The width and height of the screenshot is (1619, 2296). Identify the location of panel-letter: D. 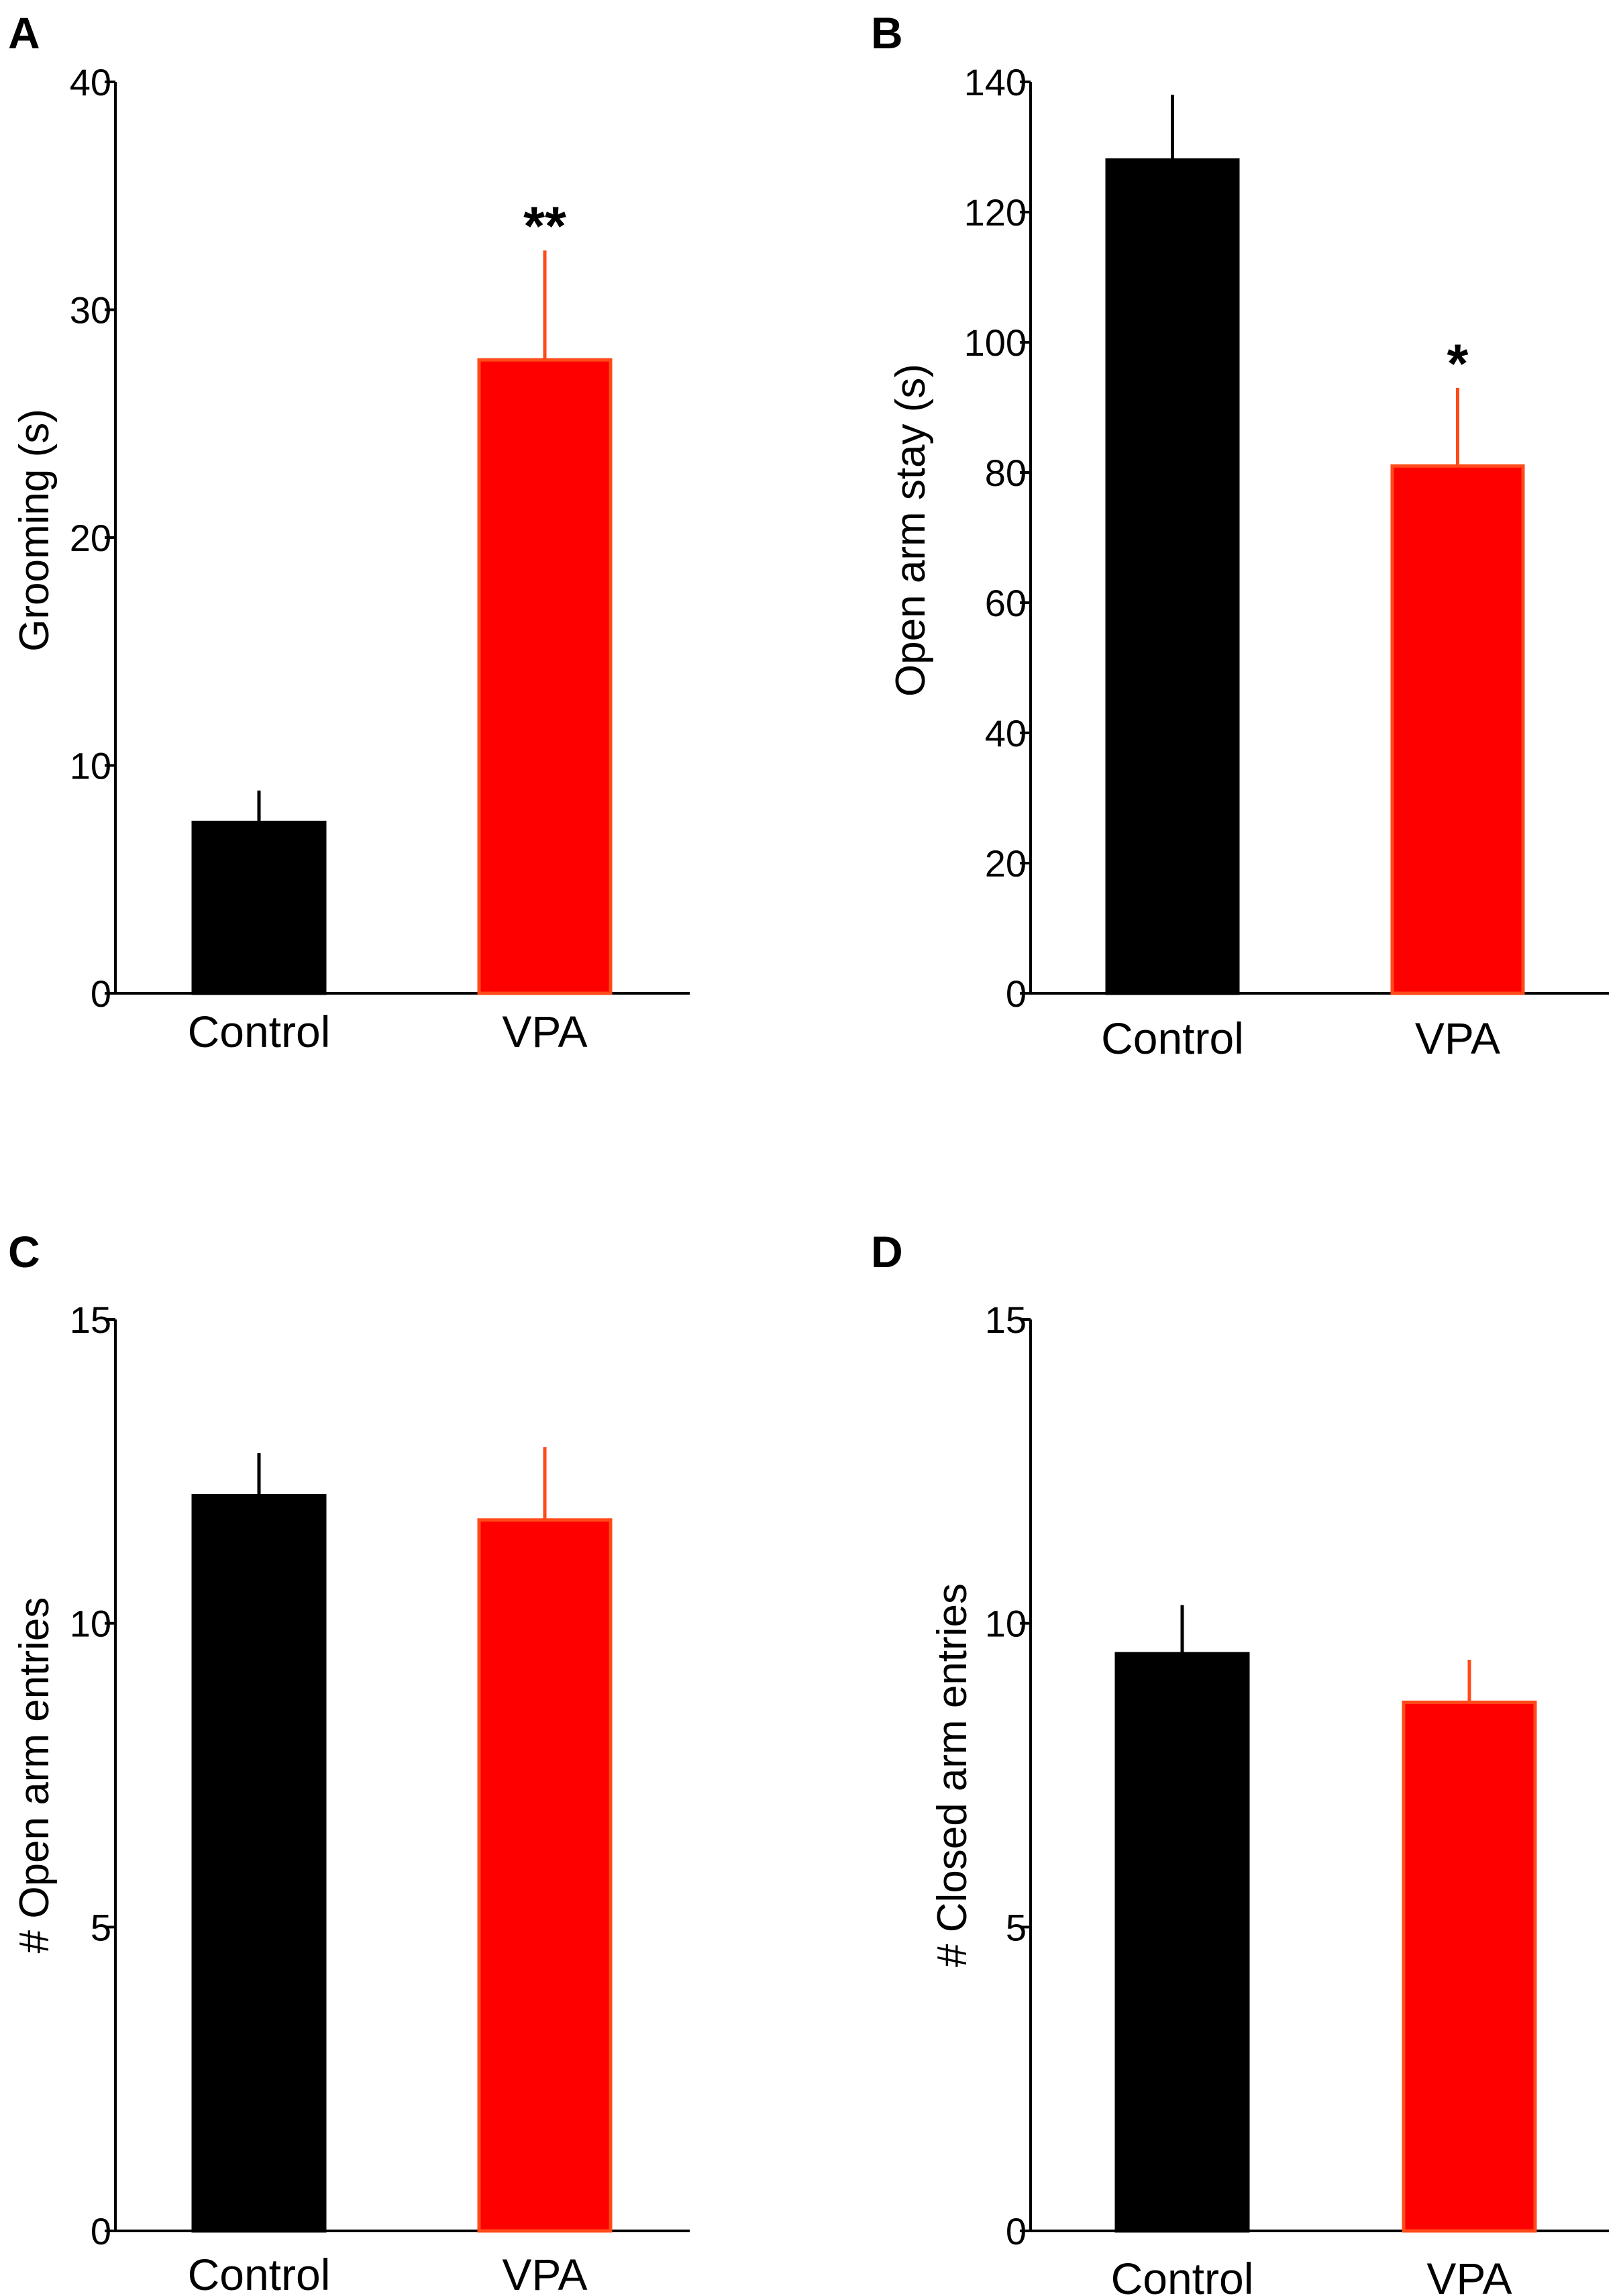
(887, 1252).